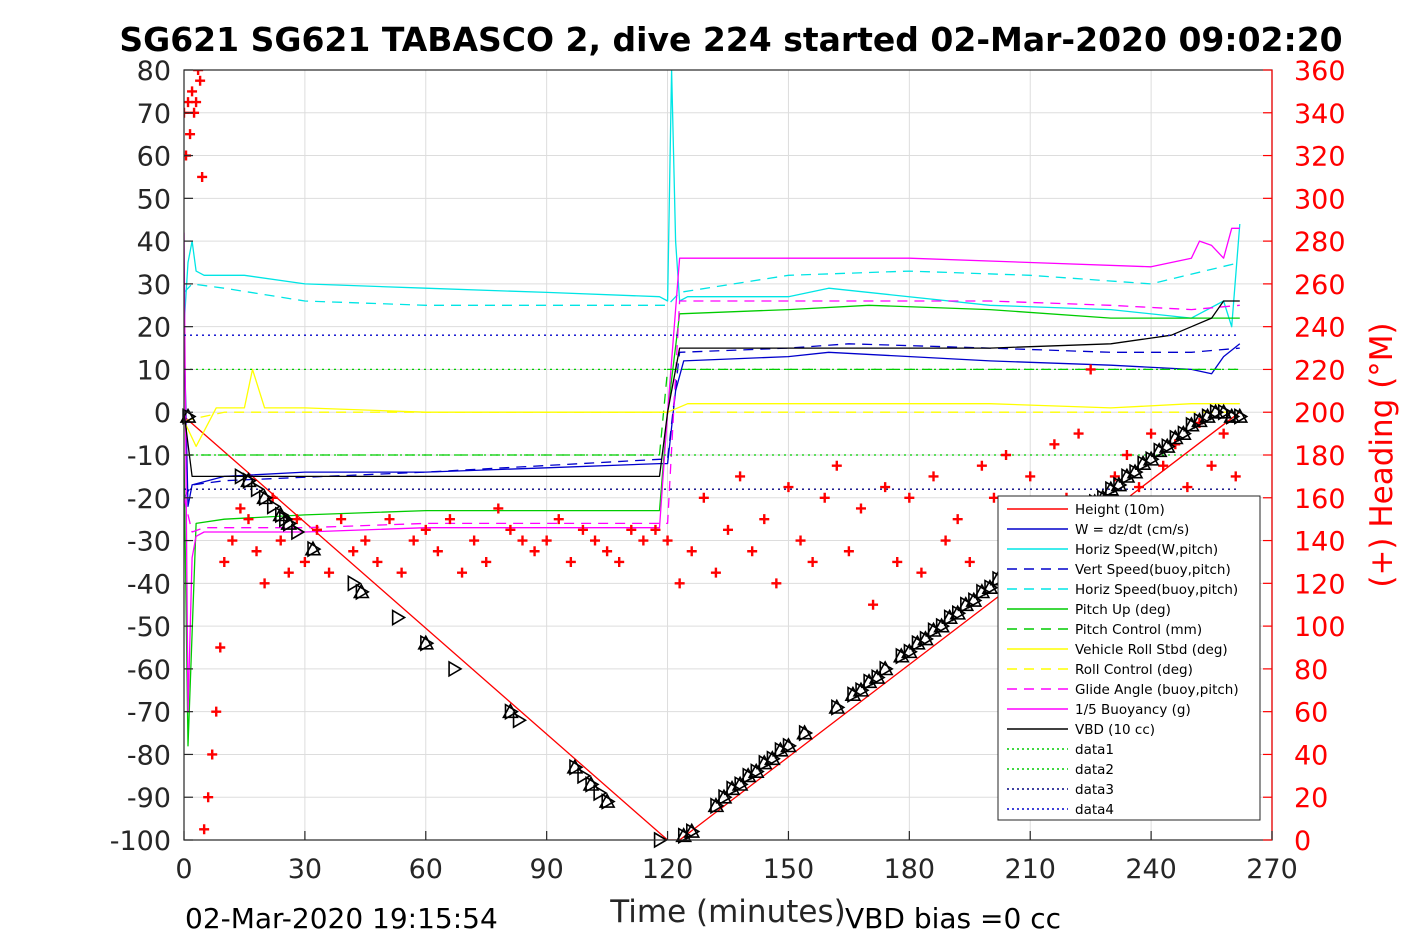  I want to click on right-tick-label: 40, so click(1311, 755).